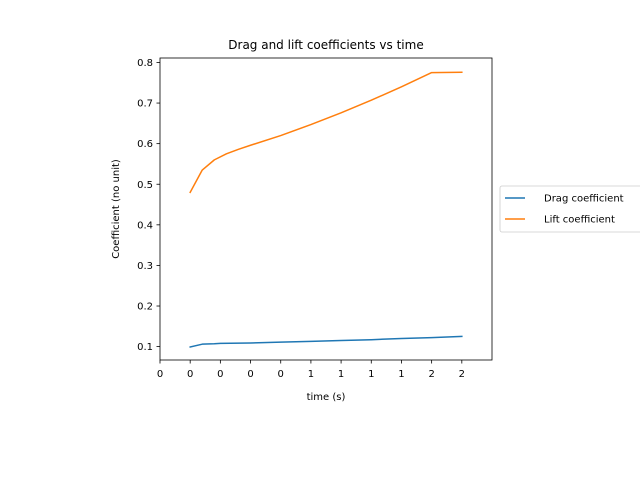 This screenshot has height=480, width=640. Describe the element at coordinates (145, 104) in the screenshot. I see `y-tick-label: 0.7` at that location.